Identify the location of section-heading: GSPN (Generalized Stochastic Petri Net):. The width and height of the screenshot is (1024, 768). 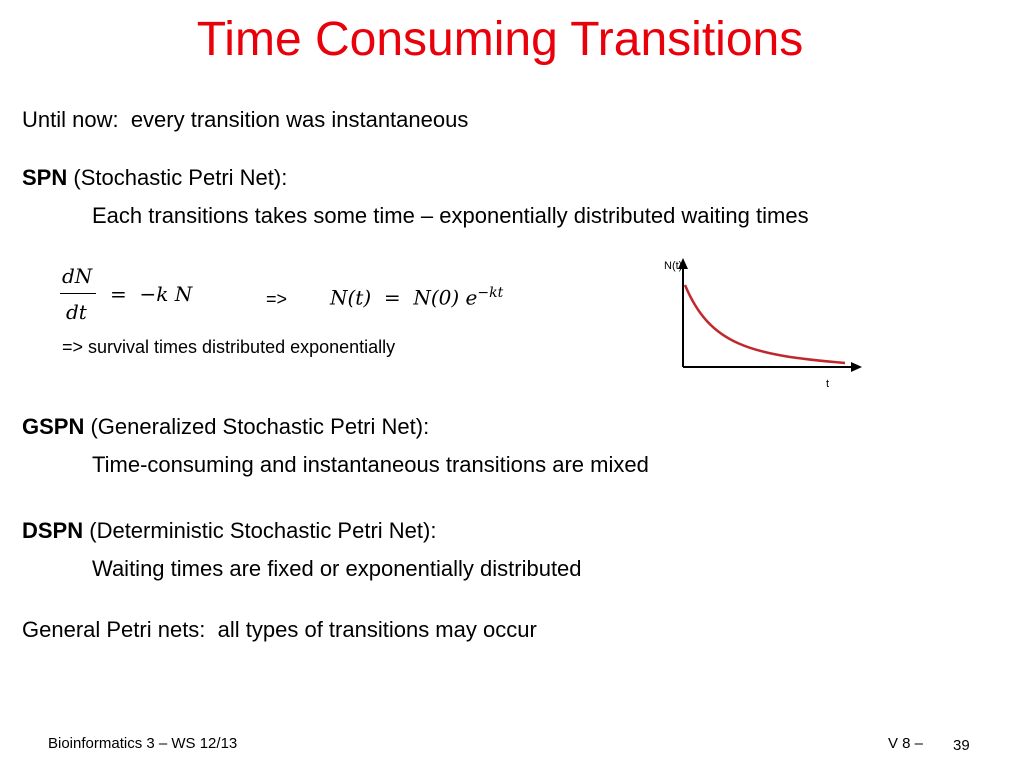
(225, 427).